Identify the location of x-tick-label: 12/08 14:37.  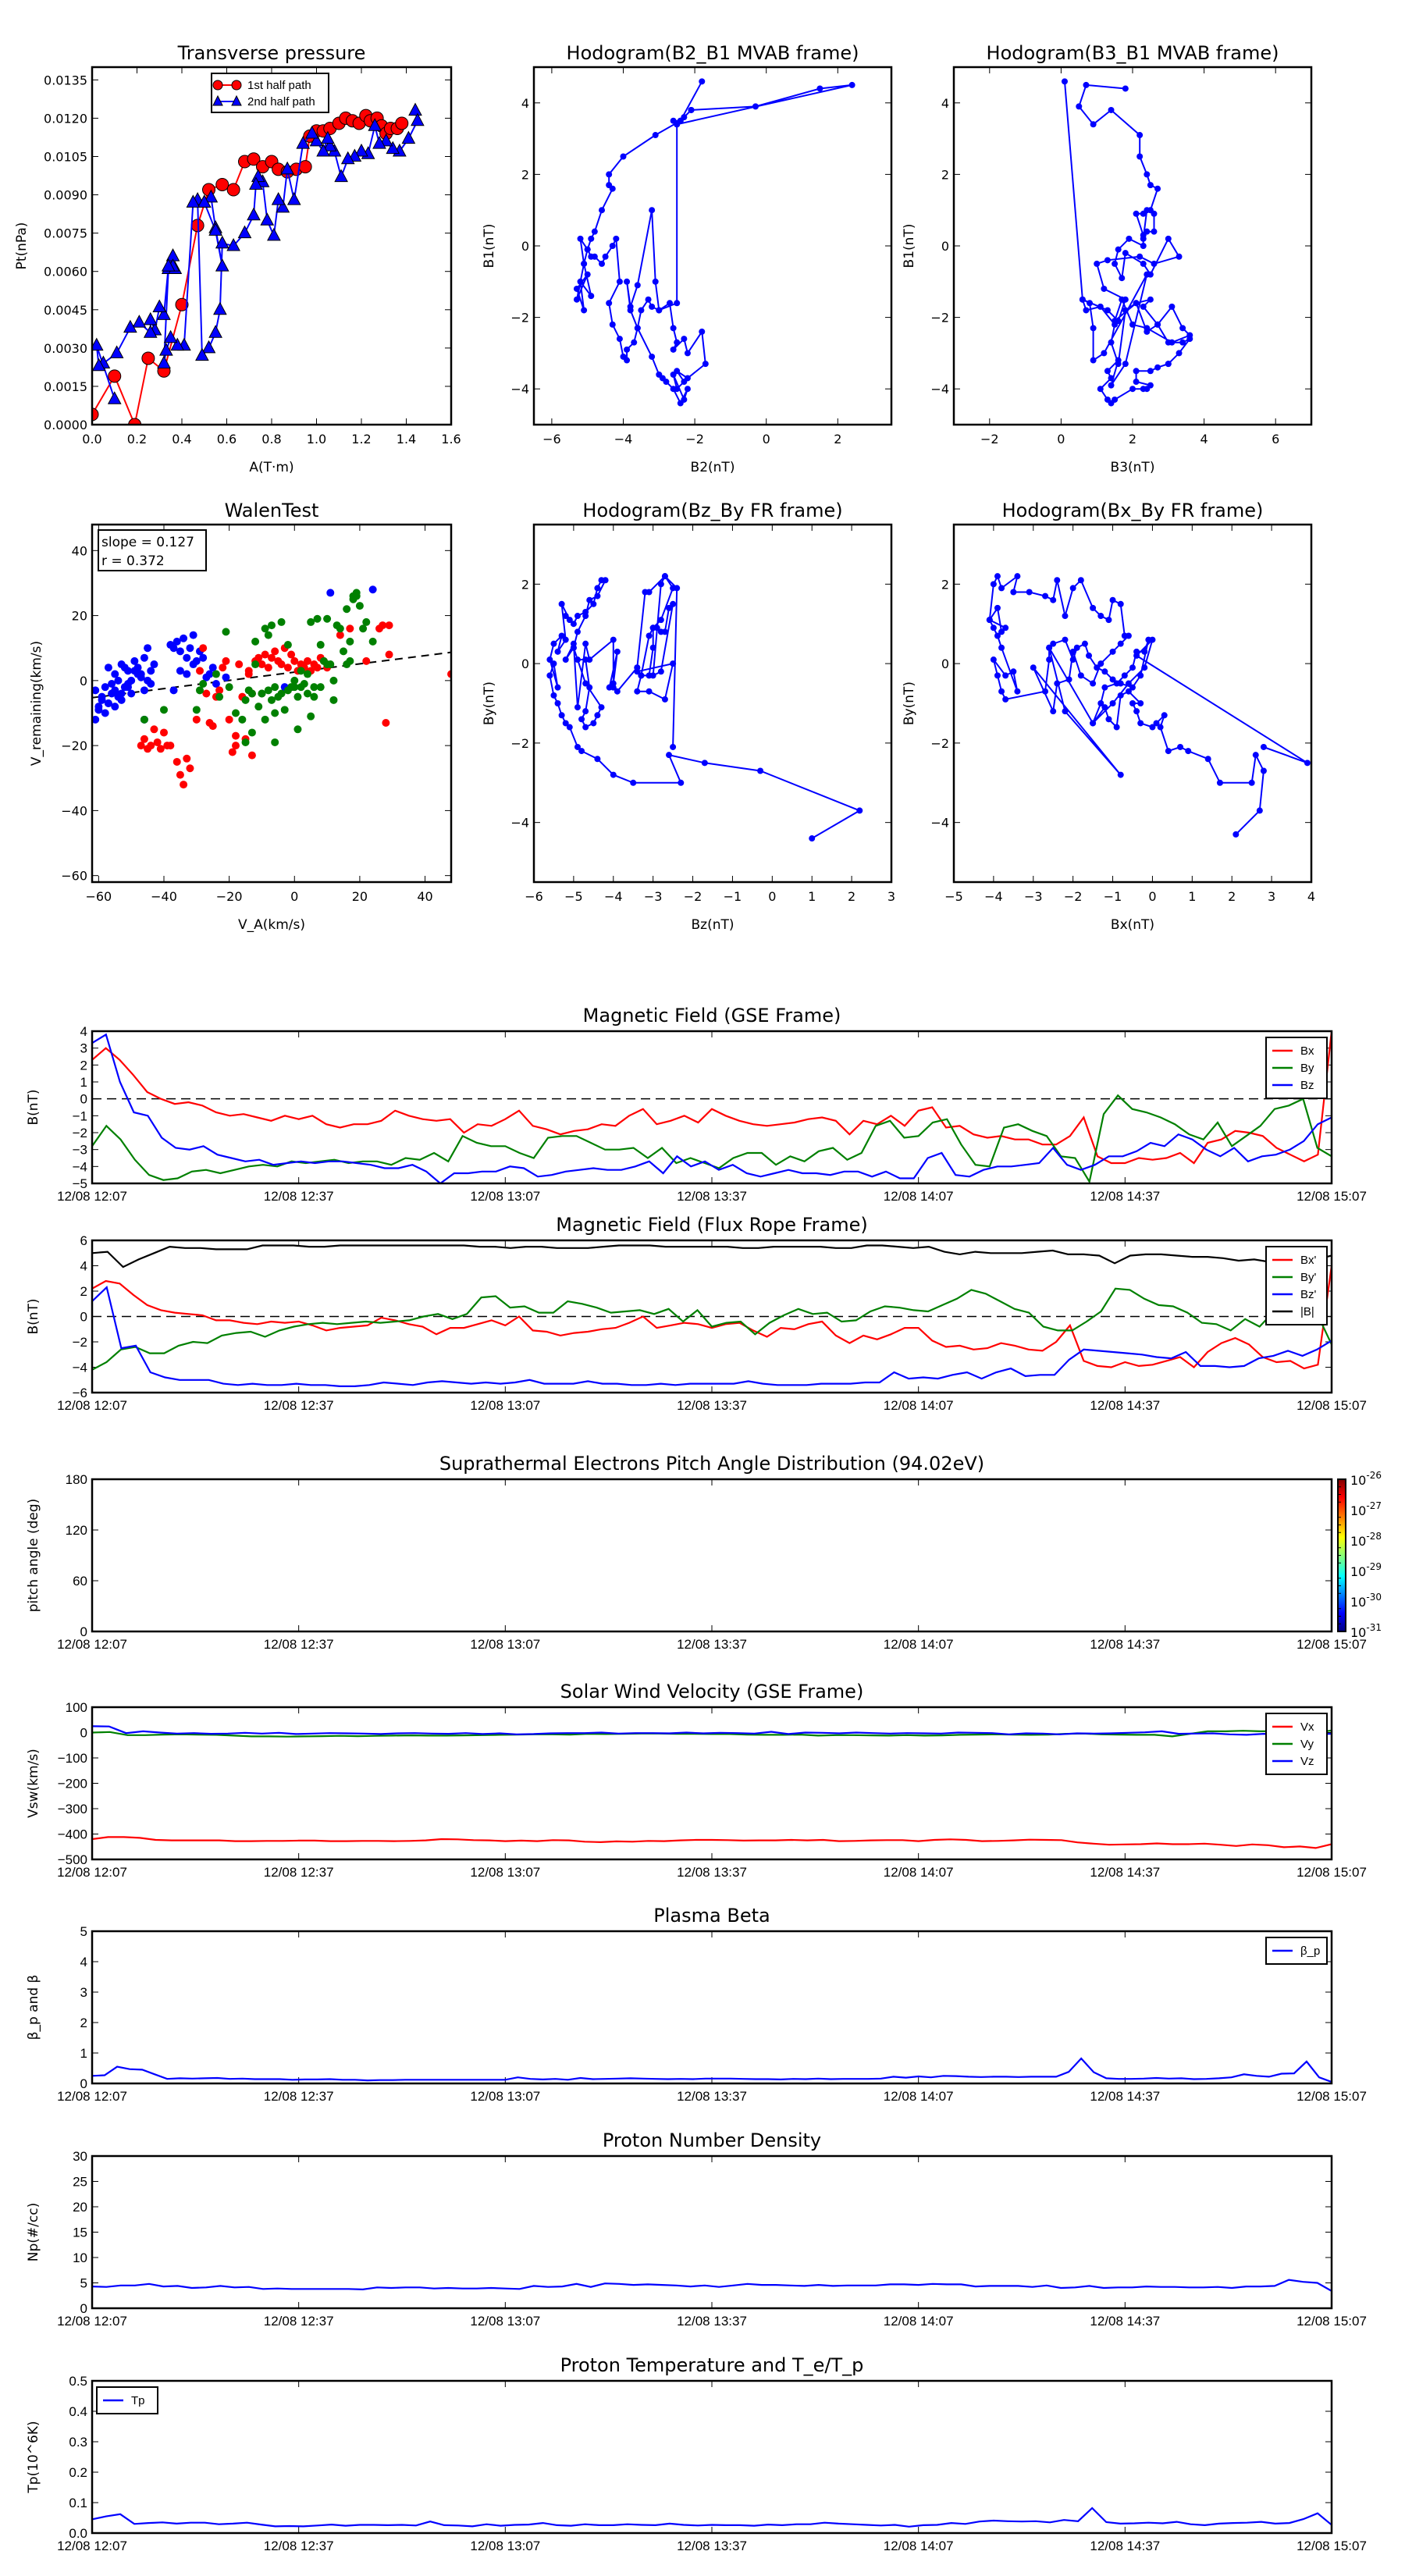
(1125, 1644).